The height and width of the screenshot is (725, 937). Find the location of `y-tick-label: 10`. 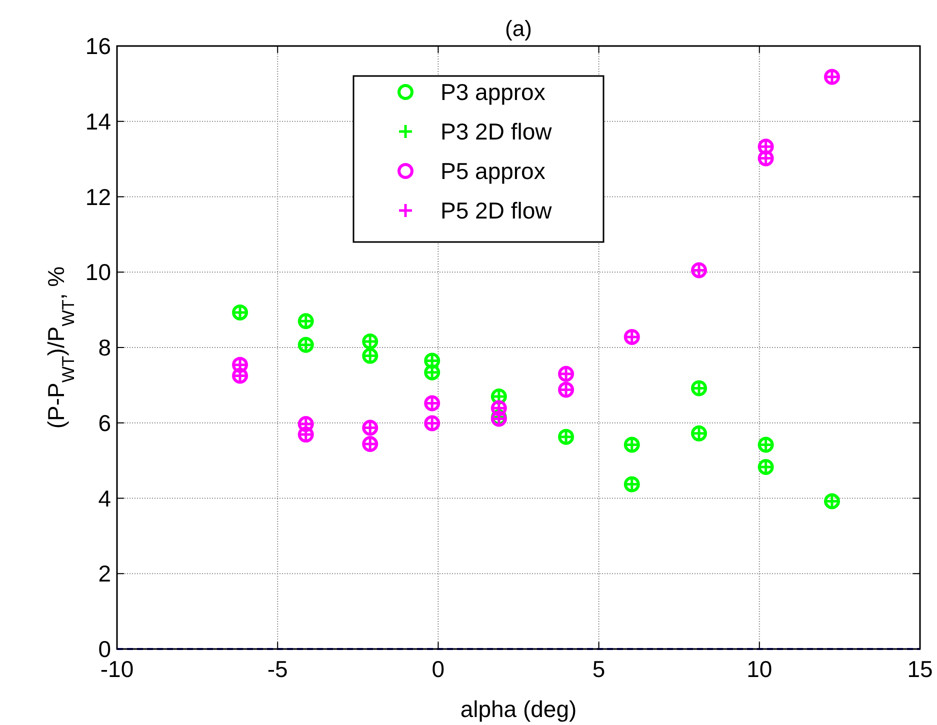

y-tick-label: 10 is located at coordinates (98, 272).